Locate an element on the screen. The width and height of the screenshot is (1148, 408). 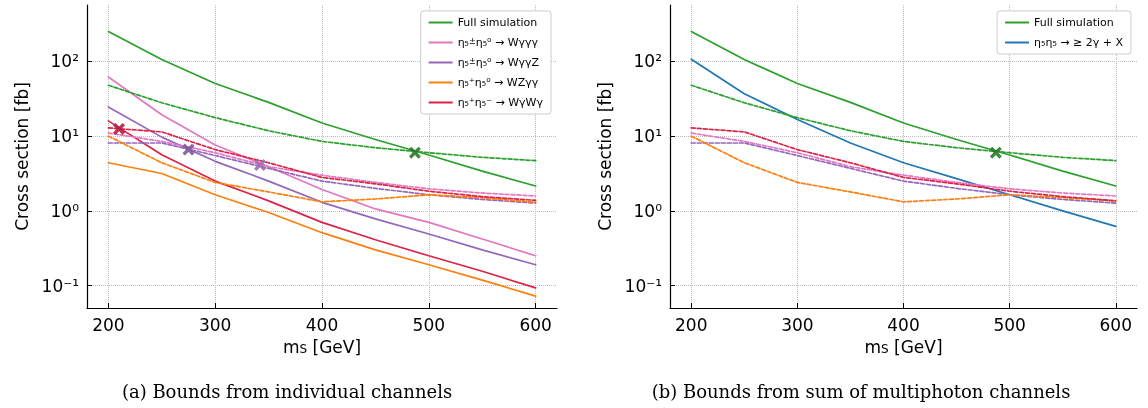
text: (a) Bounds from individual channels is located at coordinates (287, 391).